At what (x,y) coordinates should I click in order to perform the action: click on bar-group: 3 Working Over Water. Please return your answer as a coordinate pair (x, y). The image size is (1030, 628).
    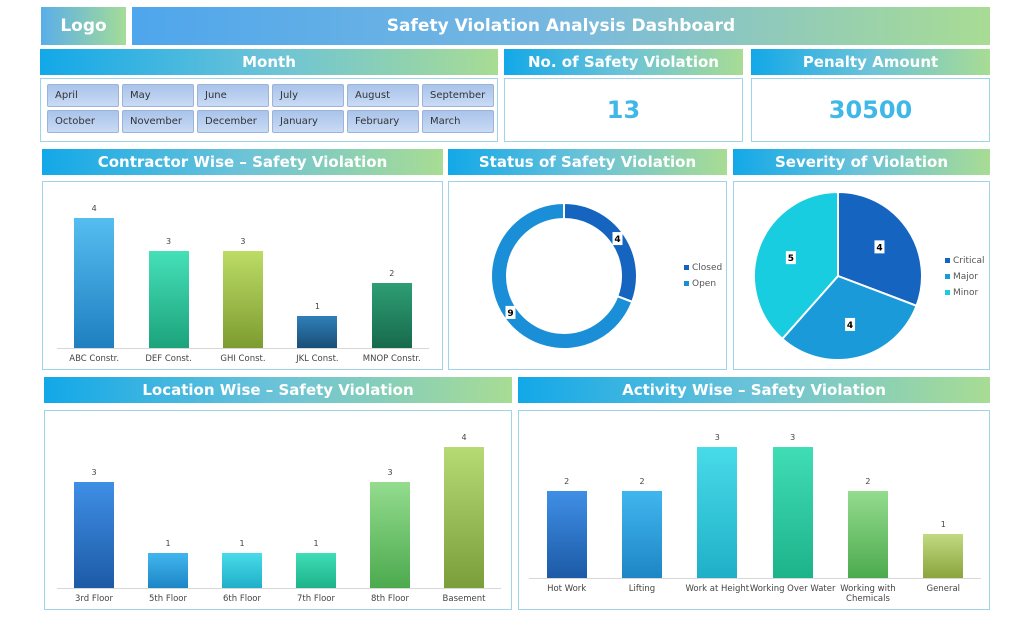
    Looking at the image, I should click on (793, 513).